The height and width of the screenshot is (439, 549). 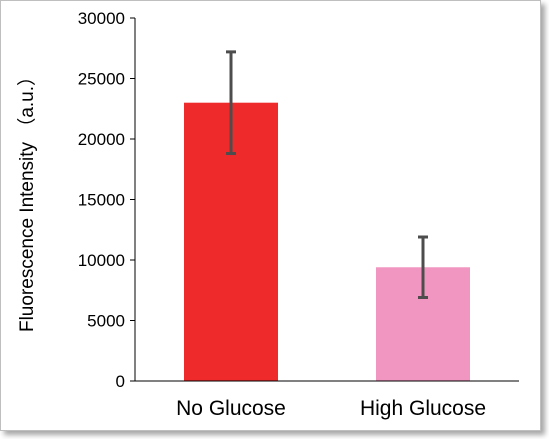 What do you see at coordinates (231, 408) in the screenshot?
I see `x-category-label: No Glucose` at bounding box center [231, 408].